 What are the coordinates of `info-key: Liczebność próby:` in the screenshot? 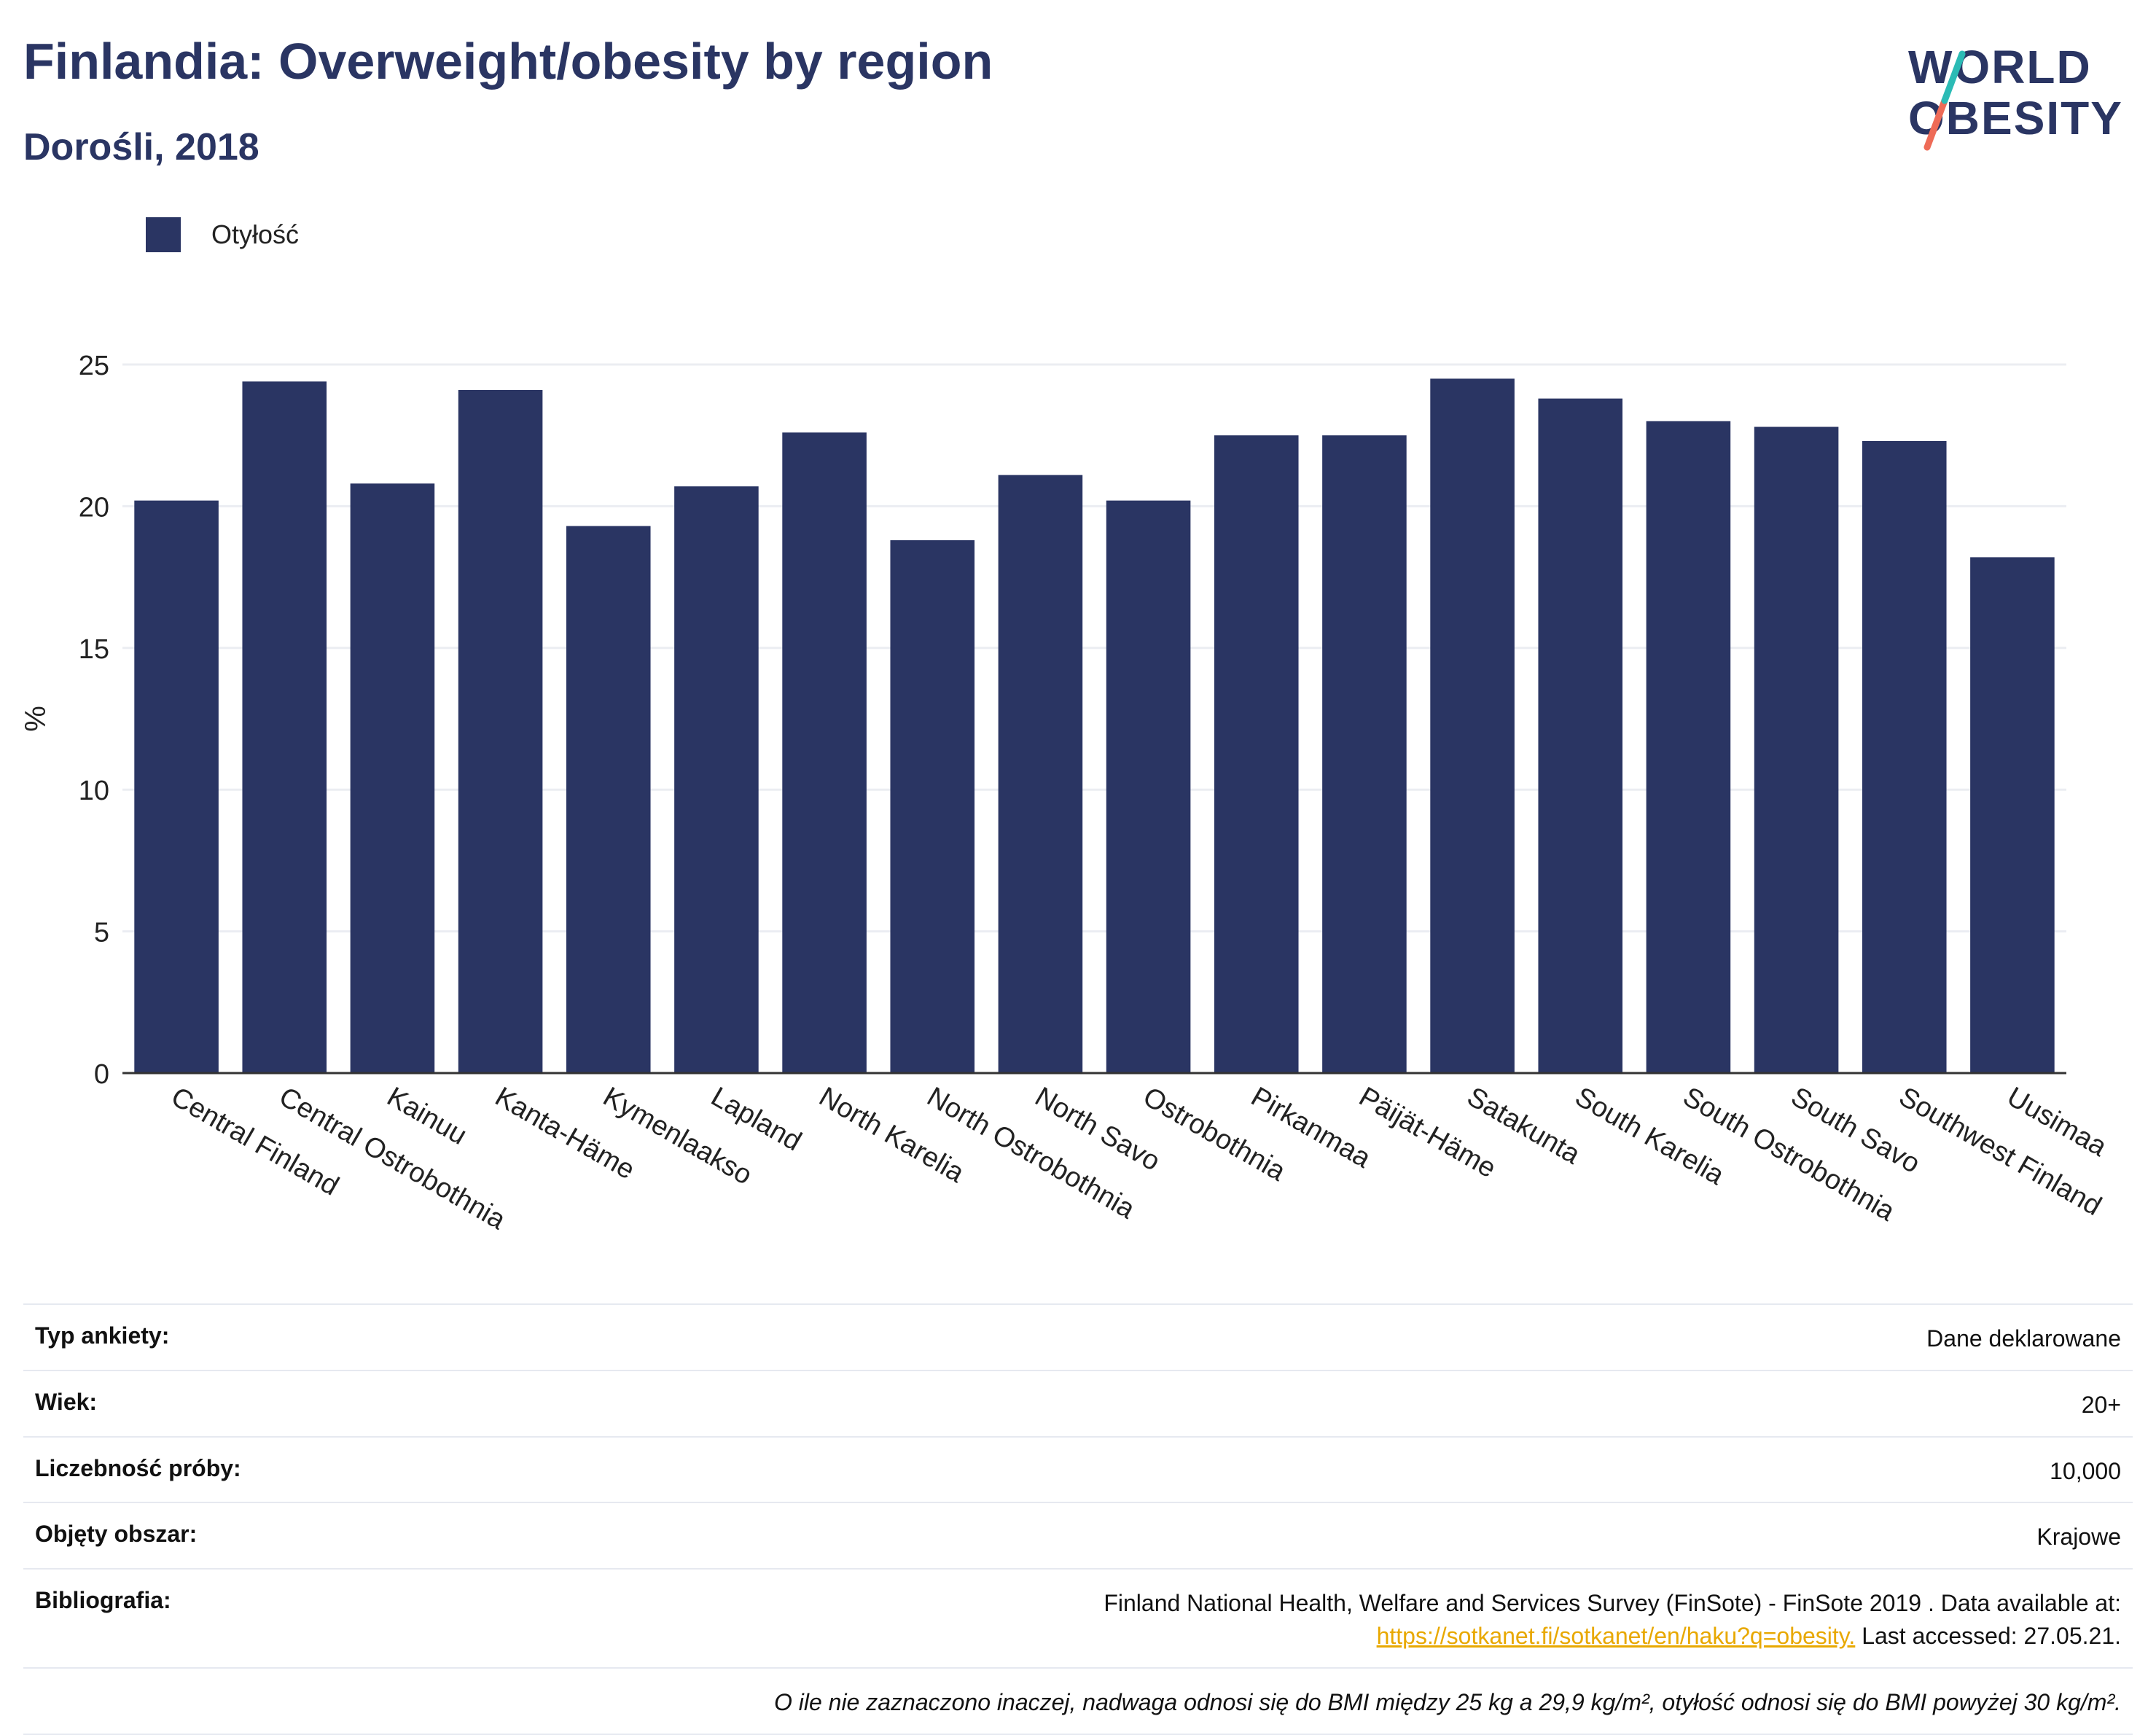 It's located at (138, 1467).